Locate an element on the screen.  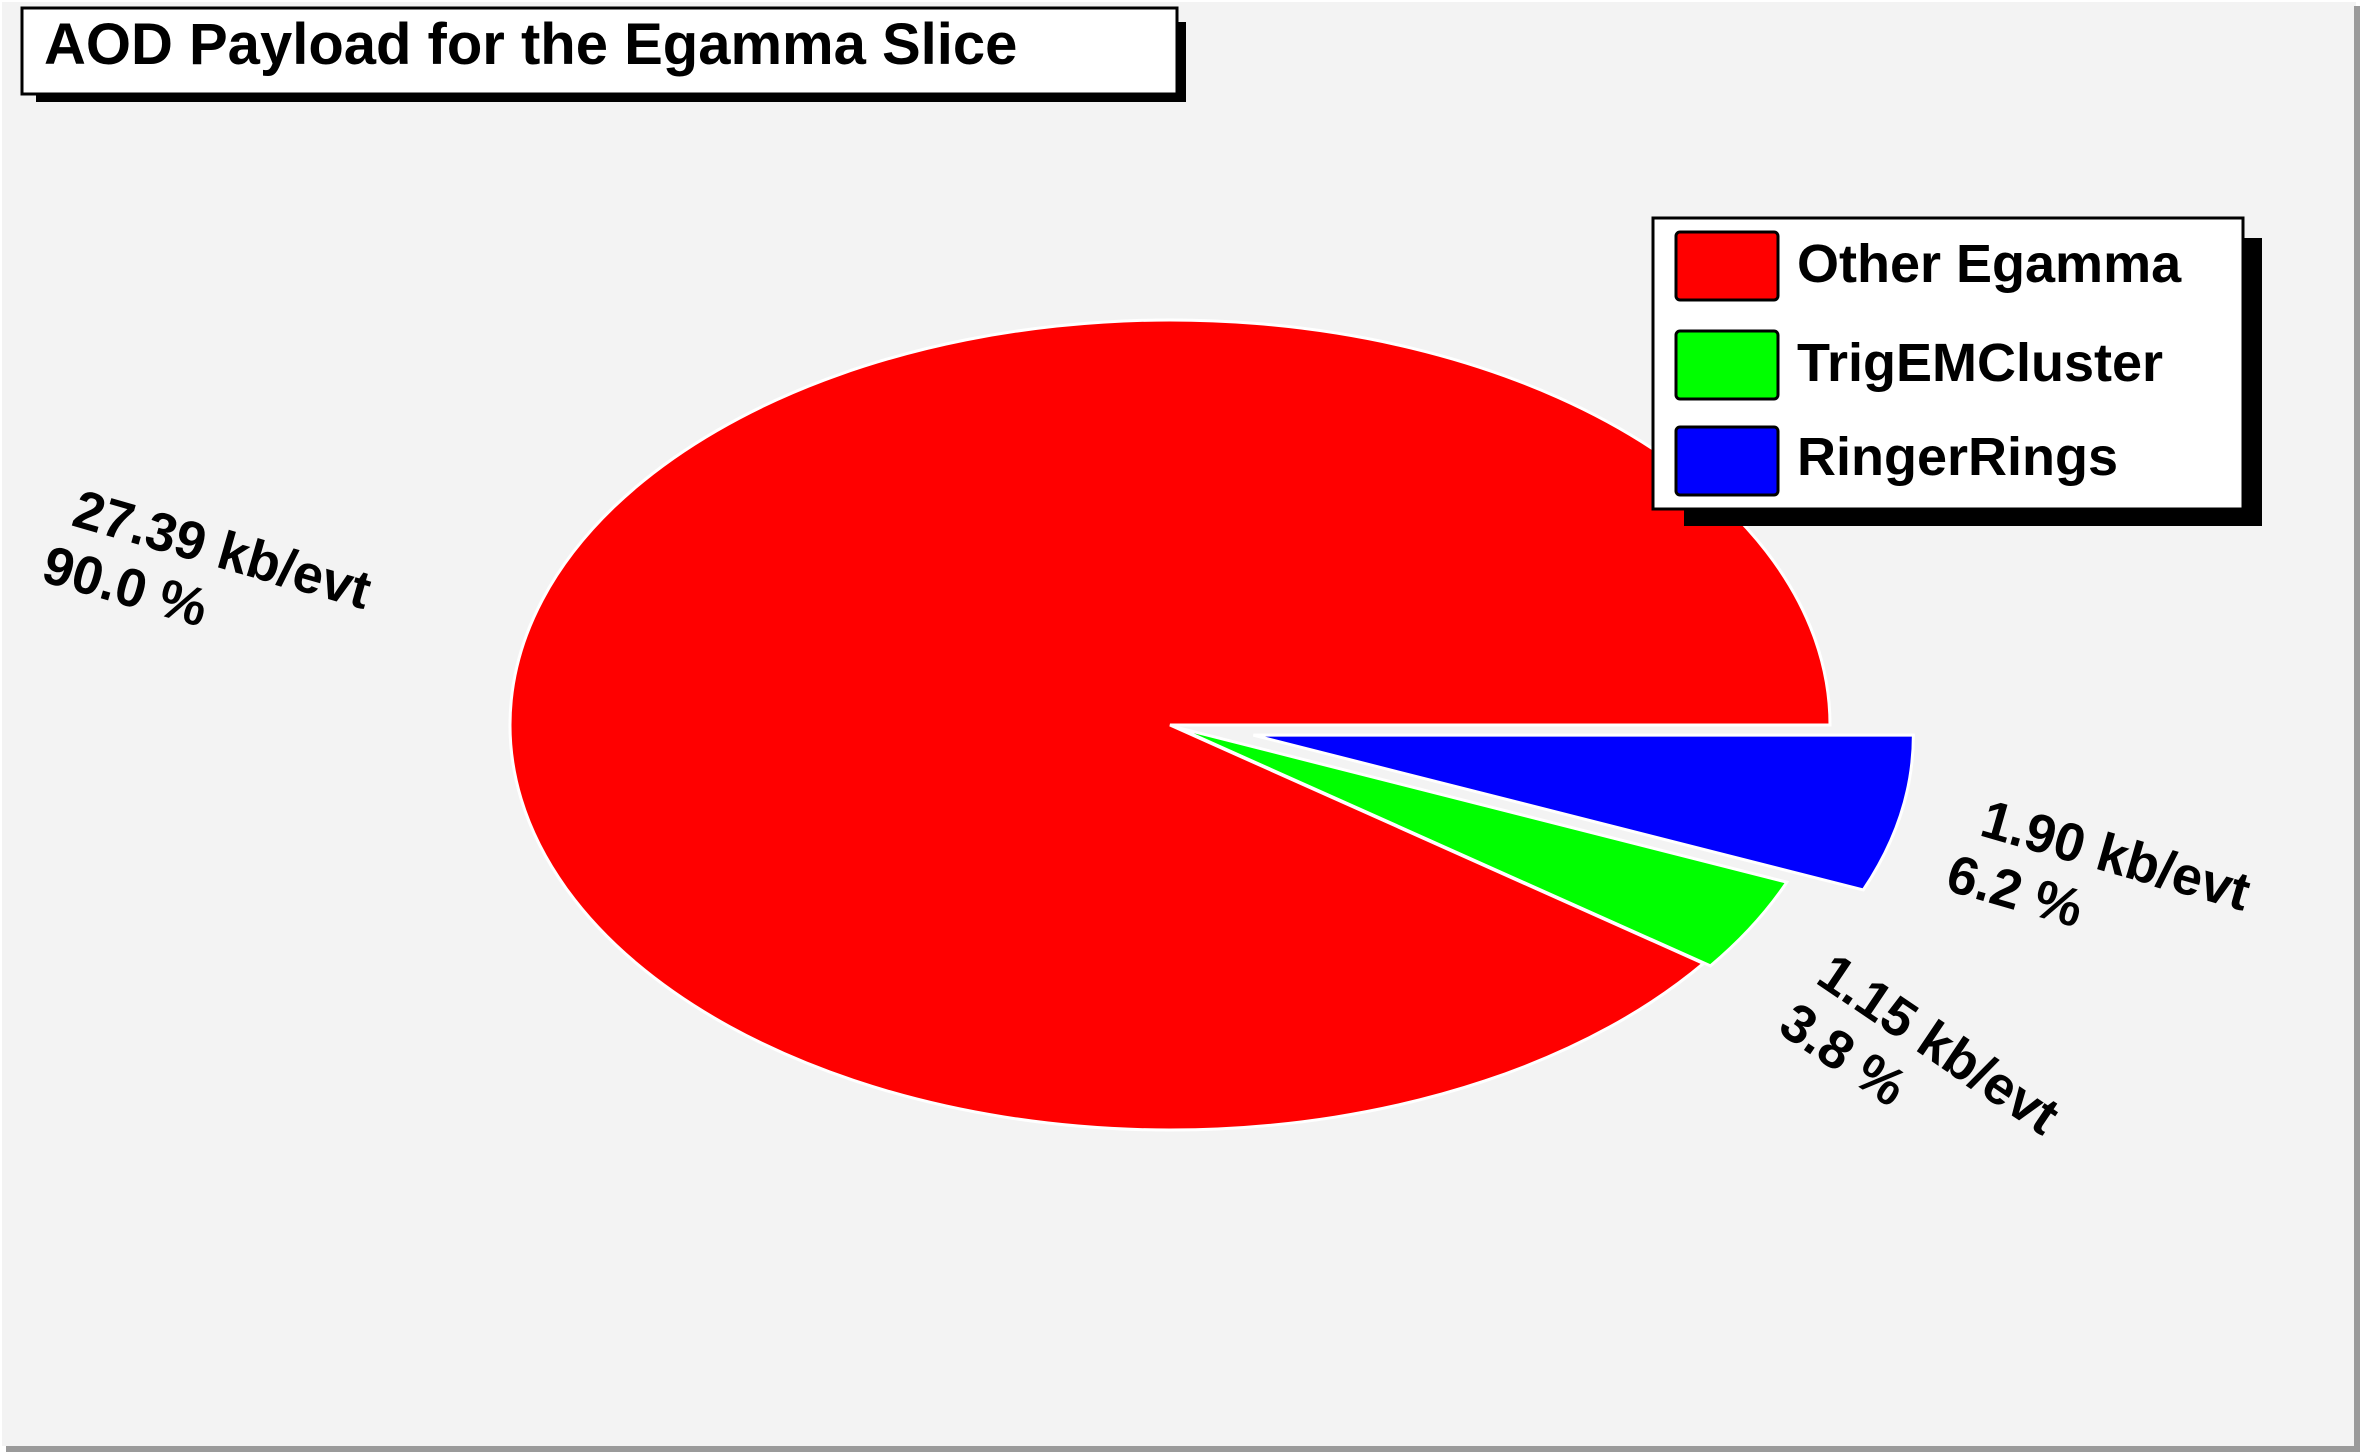
title-box: AOD Payload for the Egamma Slice is located at coordinates (603, 54).